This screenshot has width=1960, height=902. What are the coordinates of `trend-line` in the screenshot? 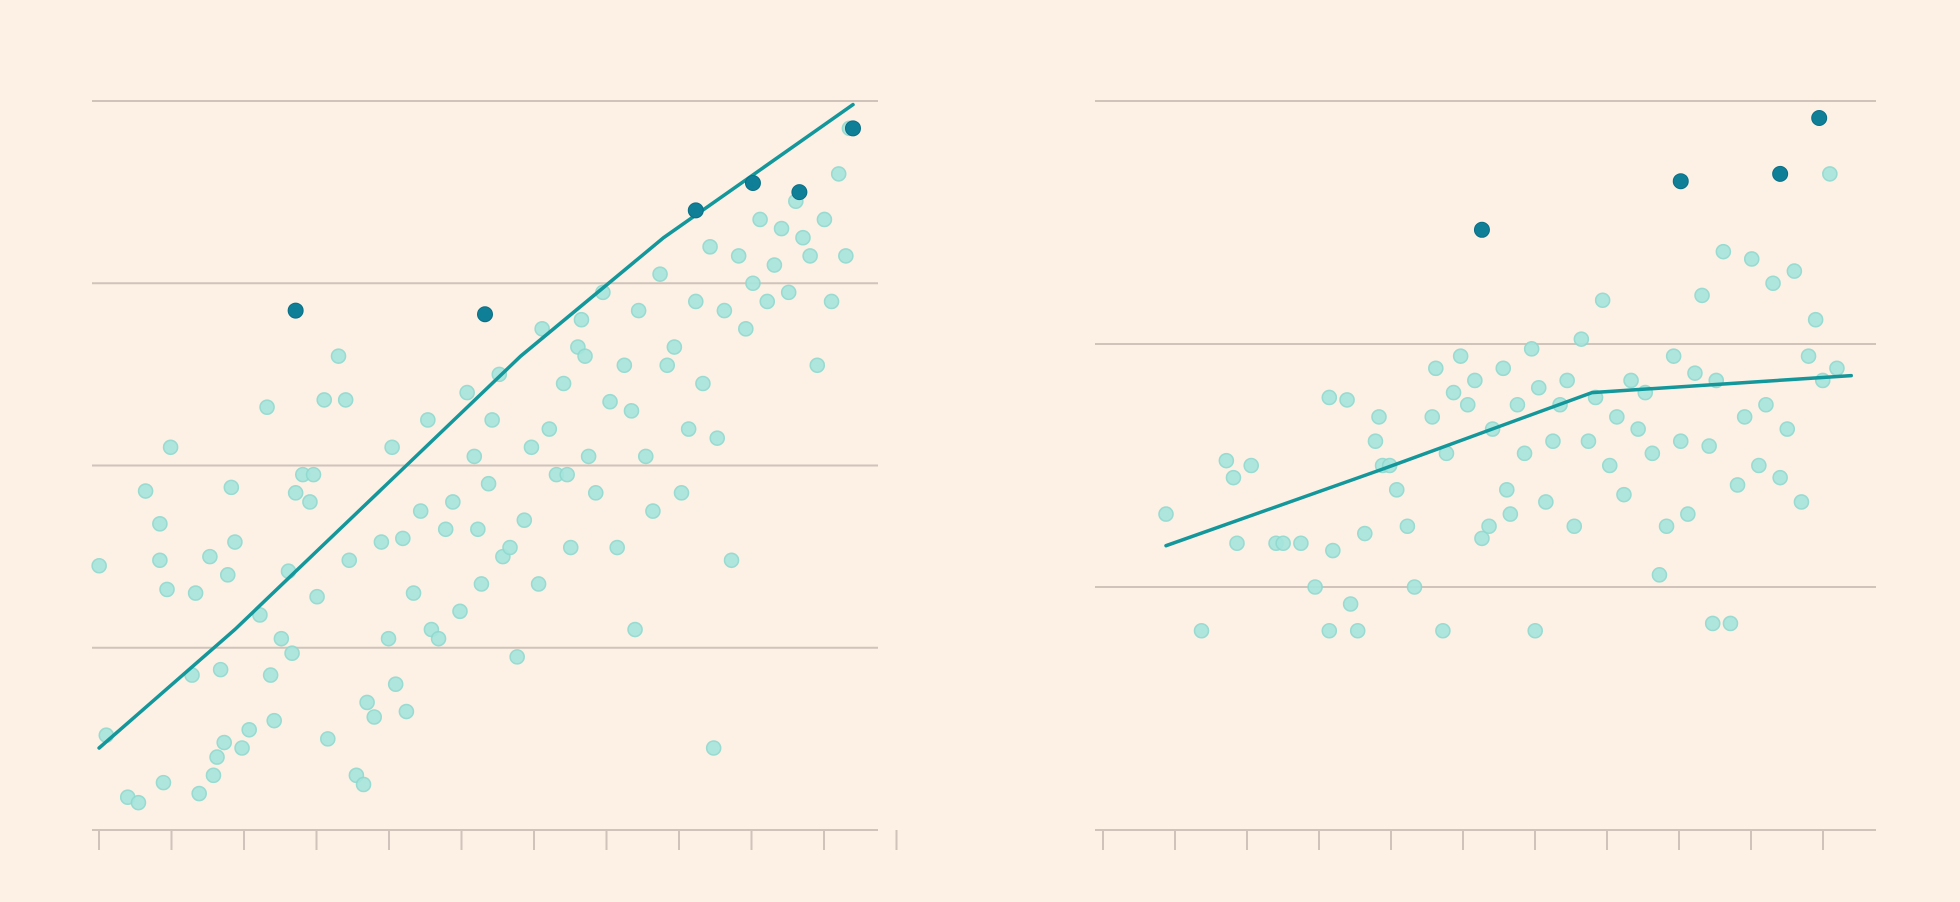 It's located at (1508, 460).